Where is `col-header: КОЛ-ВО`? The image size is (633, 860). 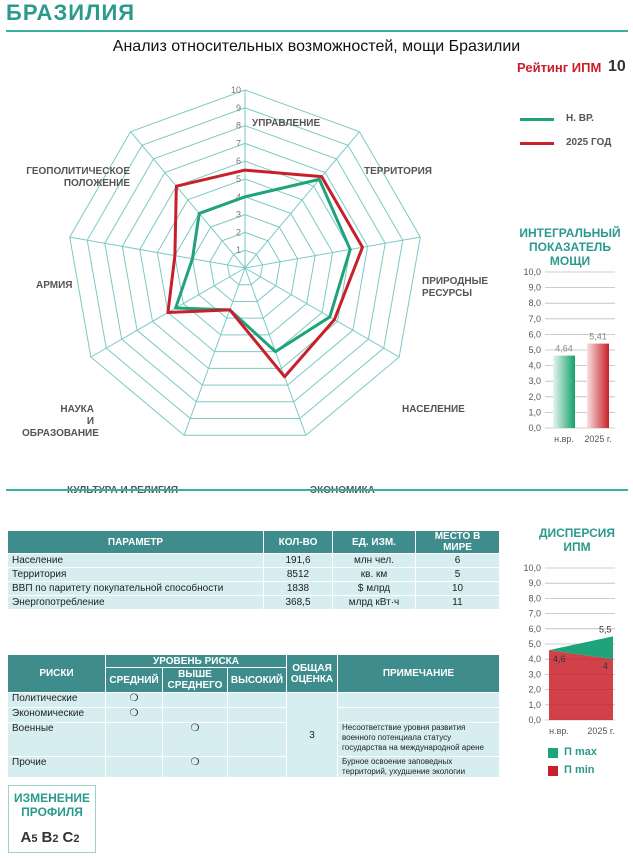
col-header: КОЛ-ВО is located at coordinates (298, 542).